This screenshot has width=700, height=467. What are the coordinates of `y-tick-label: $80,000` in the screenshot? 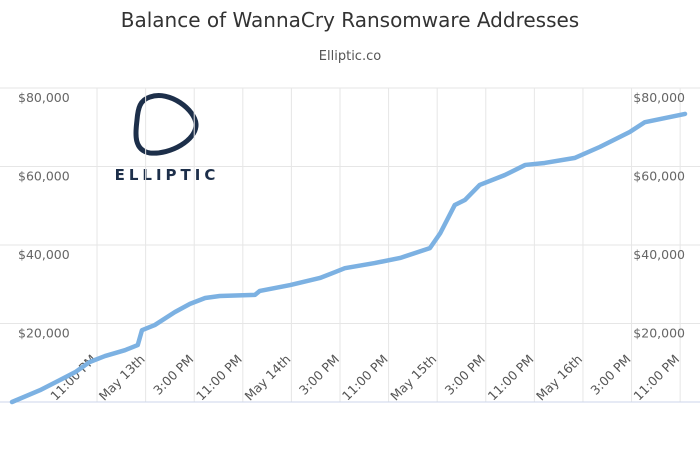 It's located at (44, 97).